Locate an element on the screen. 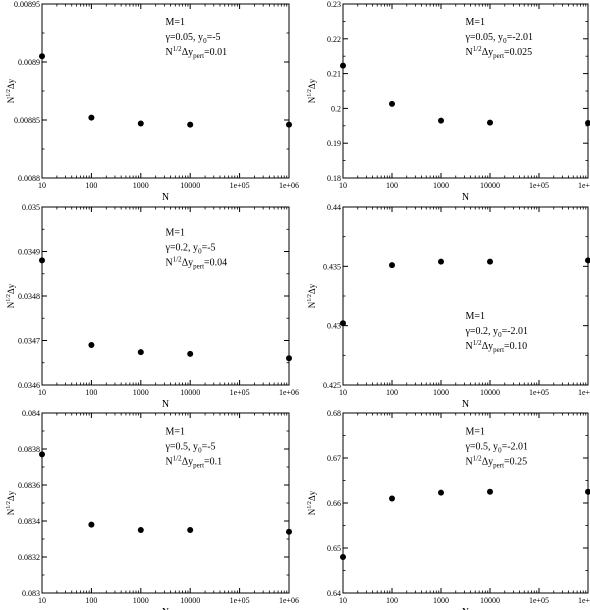 The width and height of the screenshot is (590, 610). y-tick-label: 0.0349 is located at coordinates (29, 252).